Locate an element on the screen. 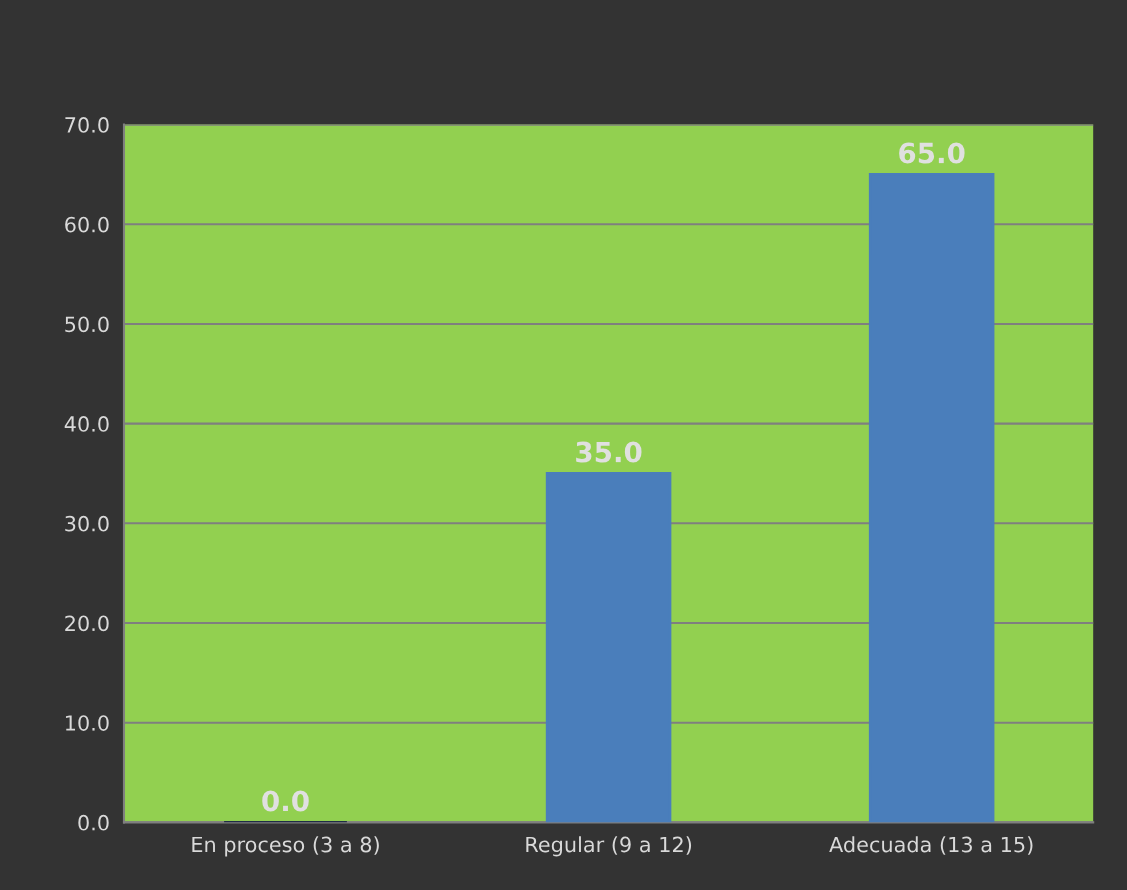 The width and height of the screenshot is (1127, 890). x-tick-label: Adecuada (13 a 15) is located at coordinates (931, 845).